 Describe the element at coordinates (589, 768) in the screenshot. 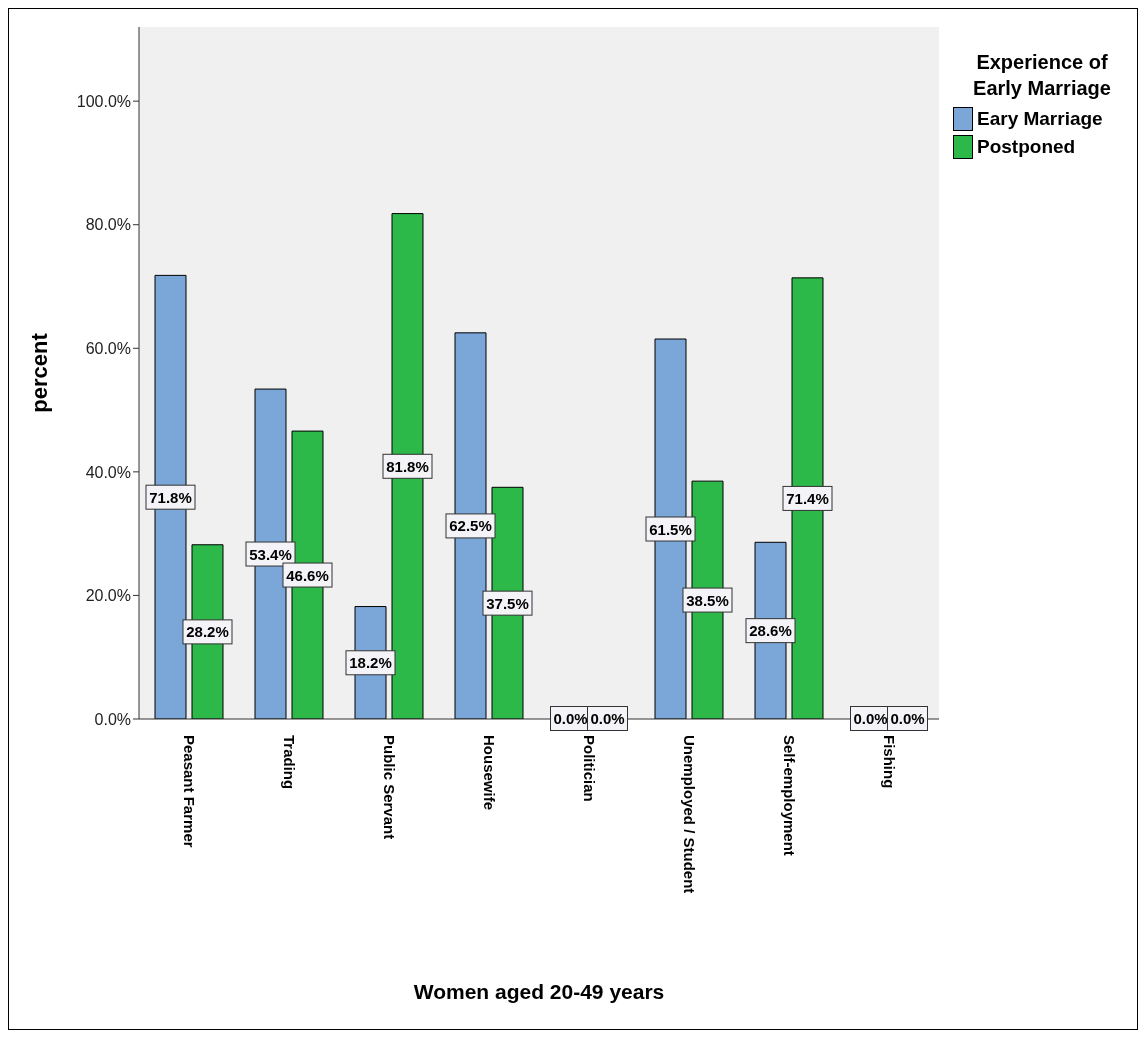

I see `x-tick-label: Politician` at that location.